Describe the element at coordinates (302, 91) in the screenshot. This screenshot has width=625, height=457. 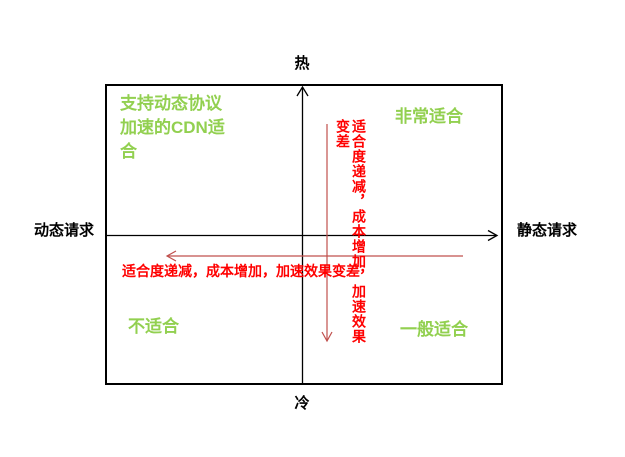
I see `vertical-axis-arrowhead-icon` at that location.